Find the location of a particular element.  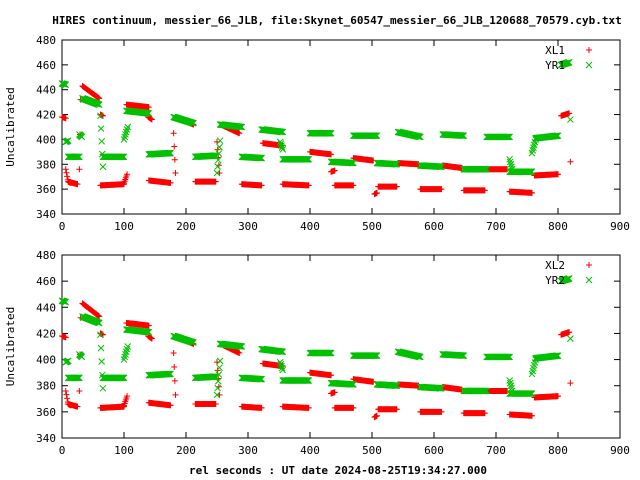

y-tick-label: 360 is located at coordinates (46, 189).